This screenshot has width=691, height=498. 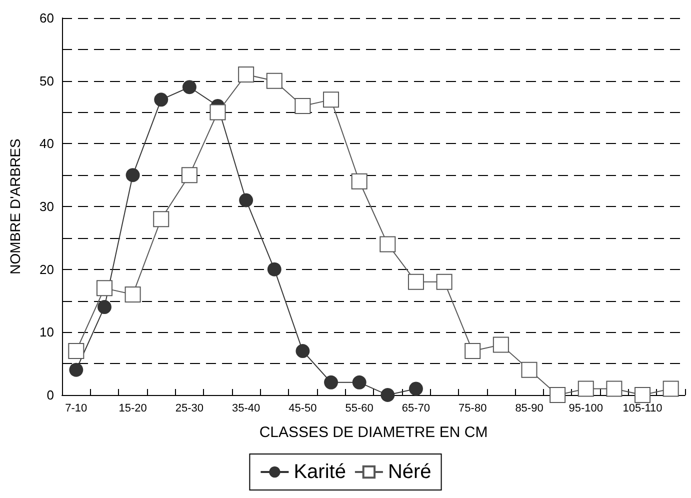 What do you see at coordinates (76, 408) in the screenshot?
I see `x-tick-label: 7-10` at bounding box center [76, 408].